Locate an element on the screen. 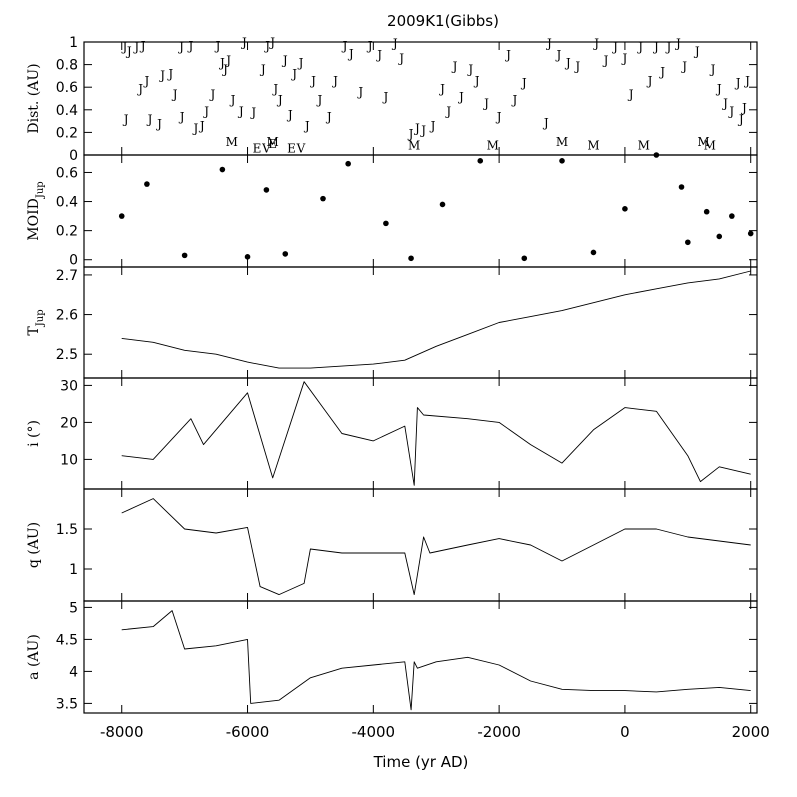 The width and height of the screenshot is (797, 797). y-tick-label: 0.8 is located at coordinates (67, 66).